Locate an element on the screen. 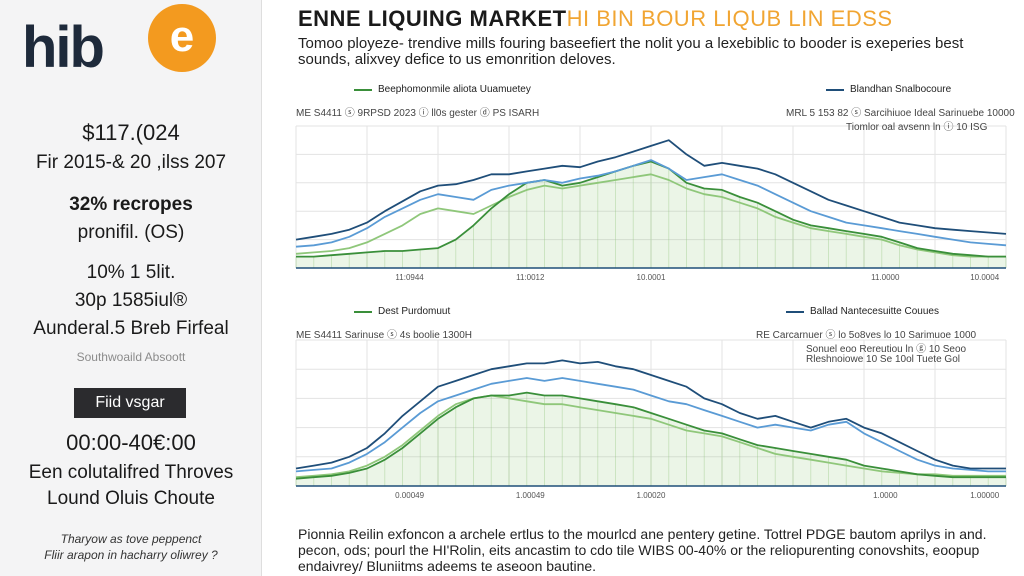 This screenshot has height=576, width=1024. chart1-stat-right2: Tiomlor oal avsenn ln ⓘ 10 ISG is located at coordinates (917, 127).